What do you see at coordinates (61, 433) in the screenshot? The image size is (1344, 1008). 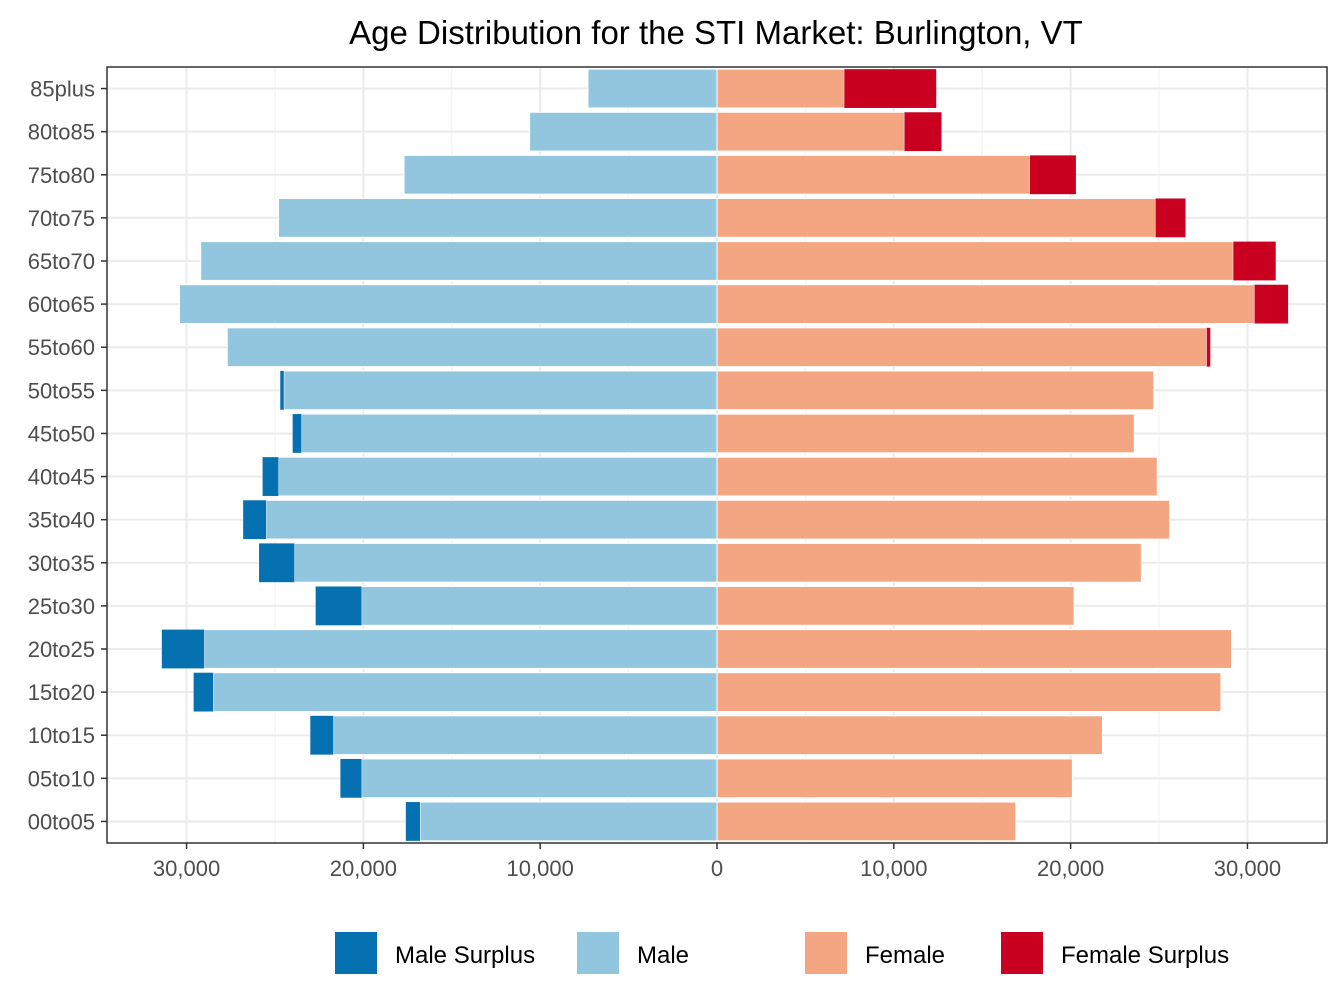 I see `y-tick-label: 45to50` at bounding box center [61, 433].